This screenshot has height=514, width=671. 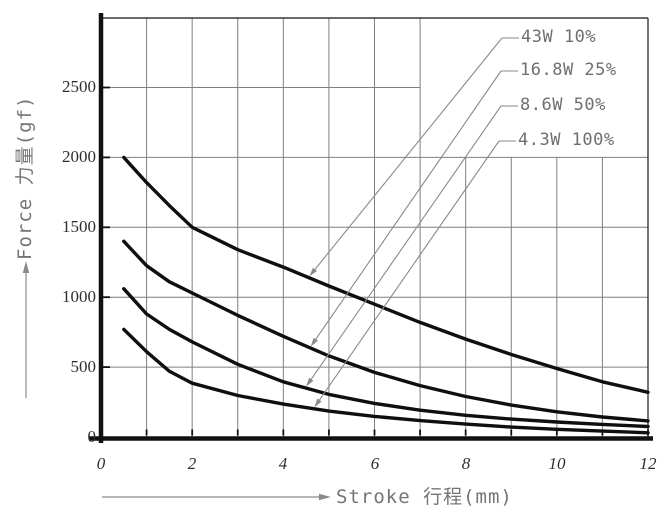 What do you see at coordinates (557, 463) in the screenshot?
I see `x-tick-10: 10` at bounding box center [557, 463].